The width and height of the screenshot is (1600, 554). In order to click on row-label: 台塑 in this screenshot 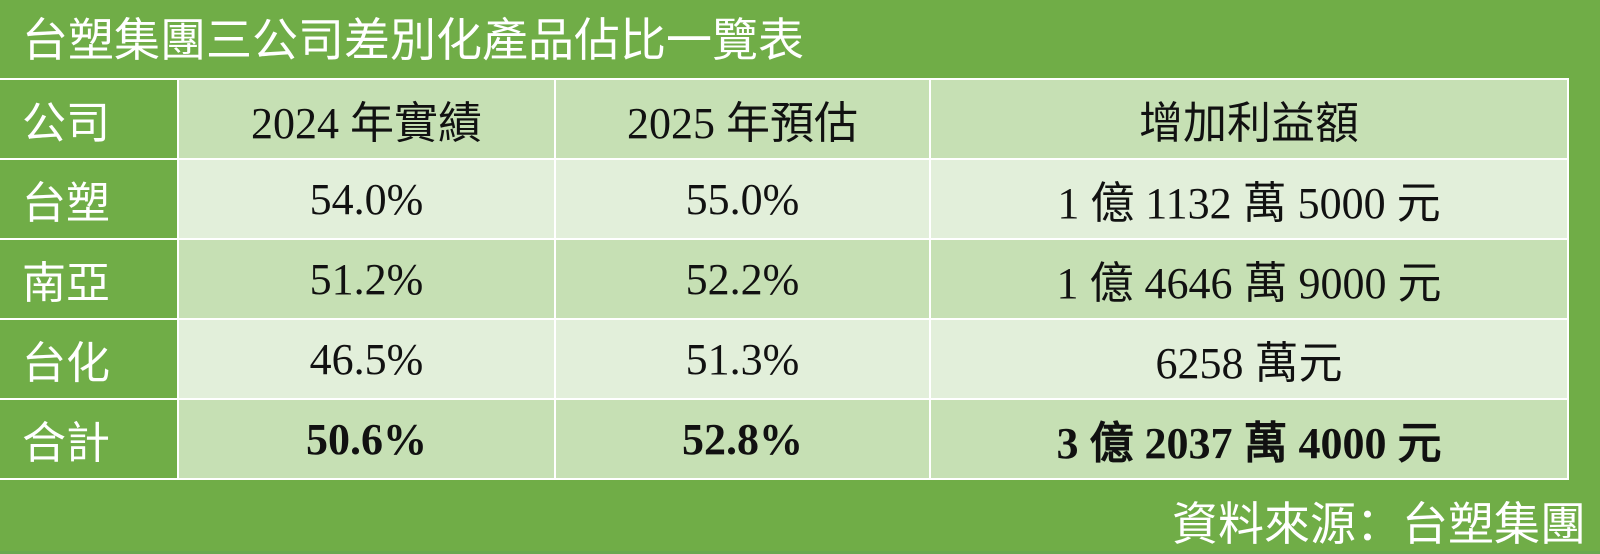, I will do `click(89, 199)`.